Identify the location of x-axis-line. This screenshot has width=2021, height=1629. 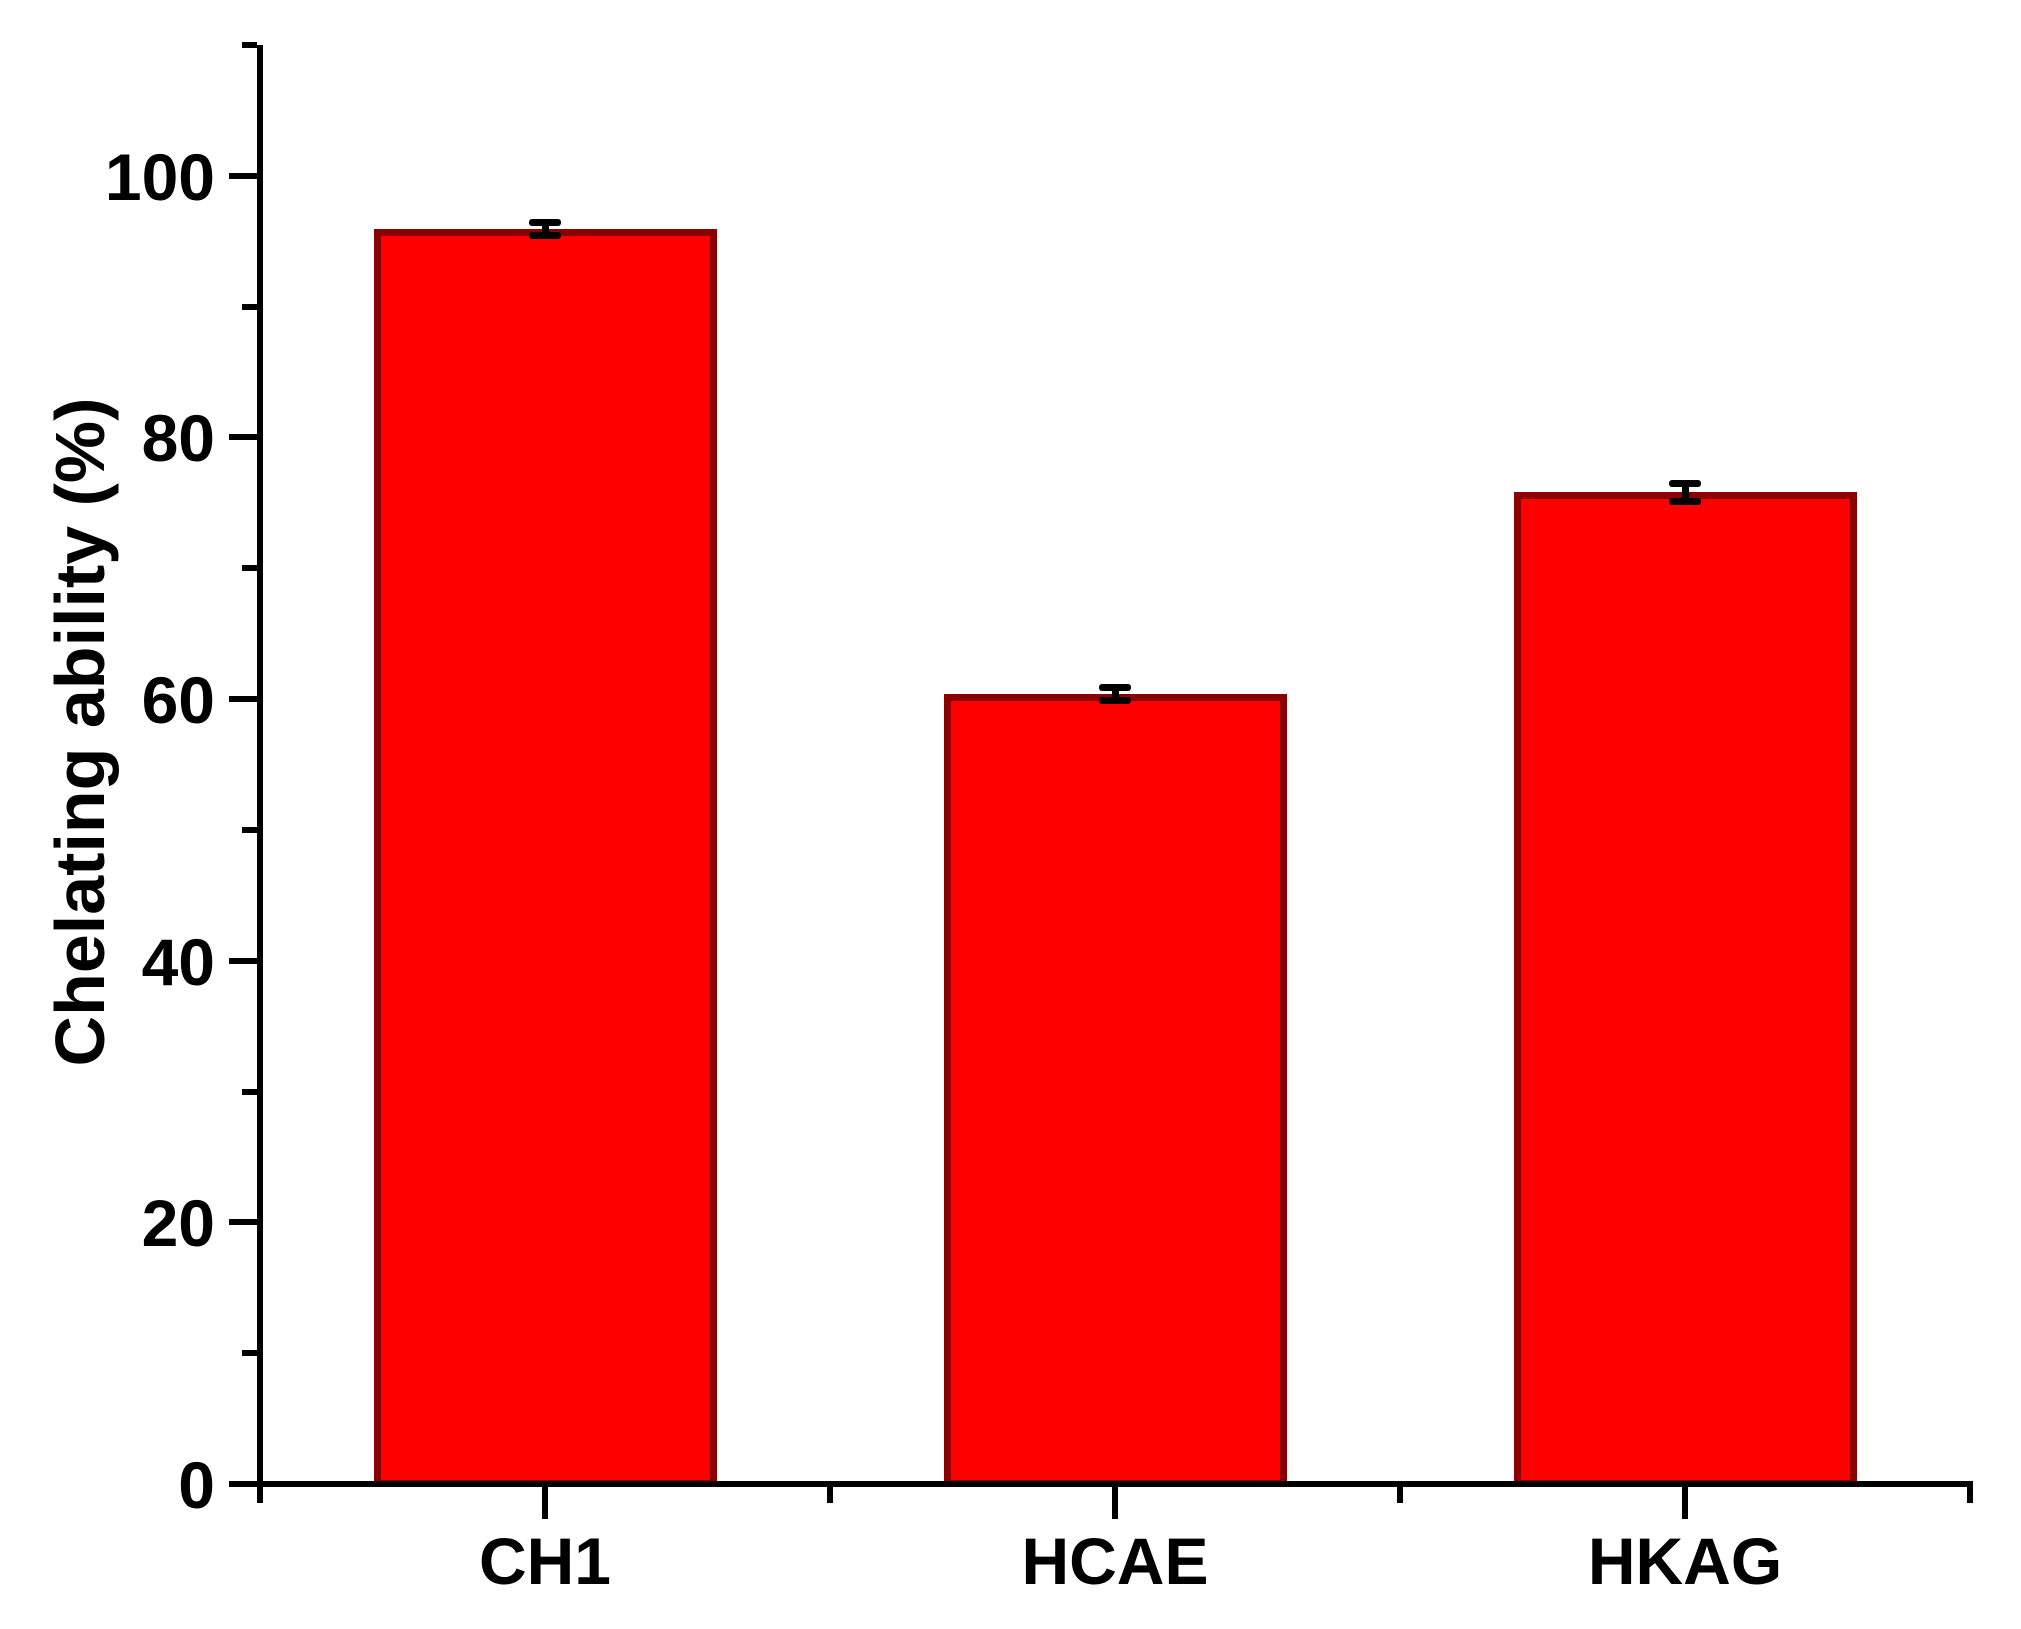
(1115, 1484).